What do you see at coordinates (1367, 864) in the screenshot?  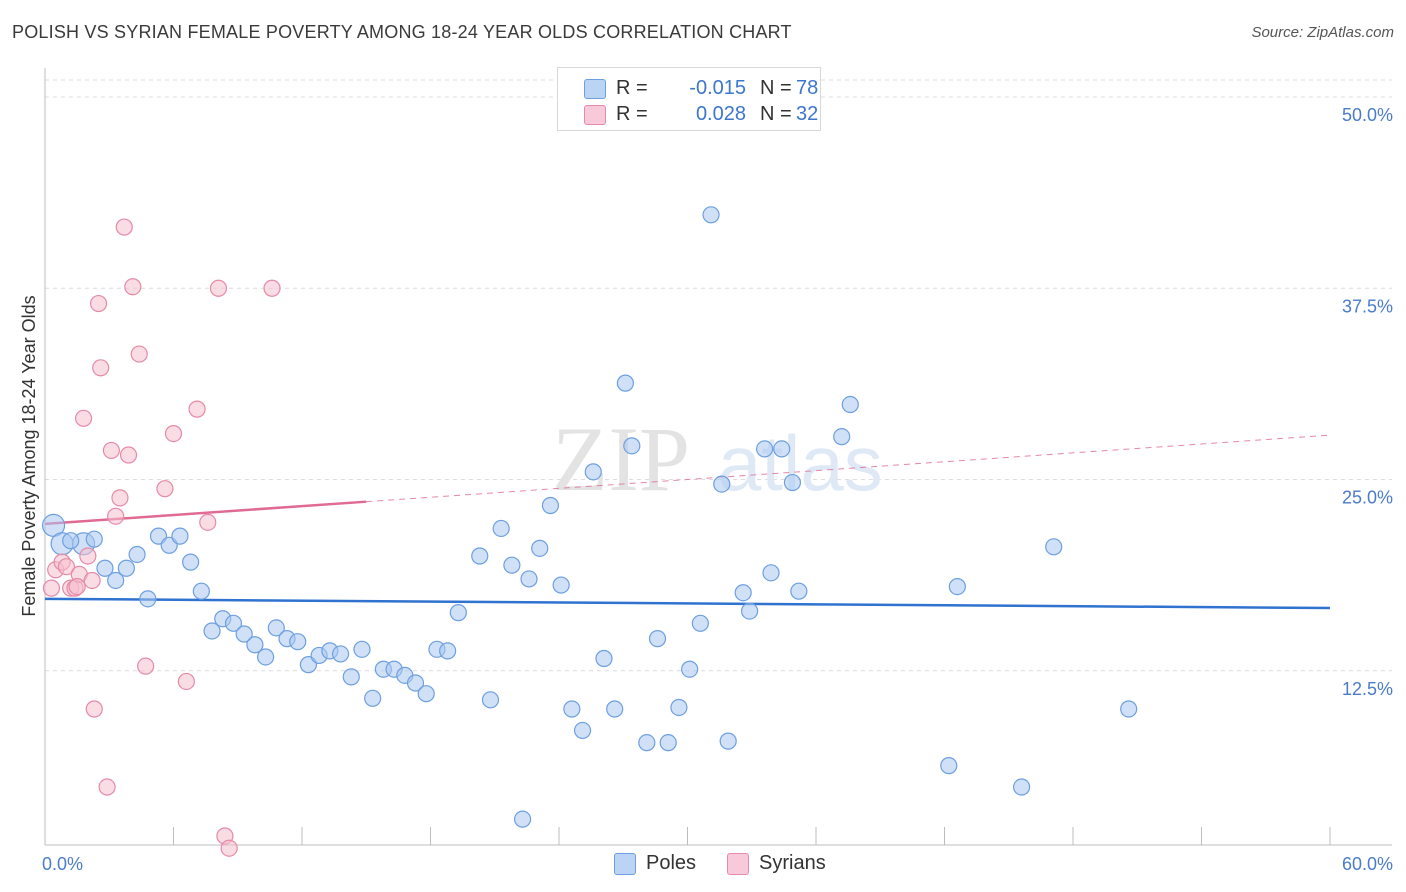 I see `x-tick-label-max: 60.0%` at bounding box center [1367, 864].